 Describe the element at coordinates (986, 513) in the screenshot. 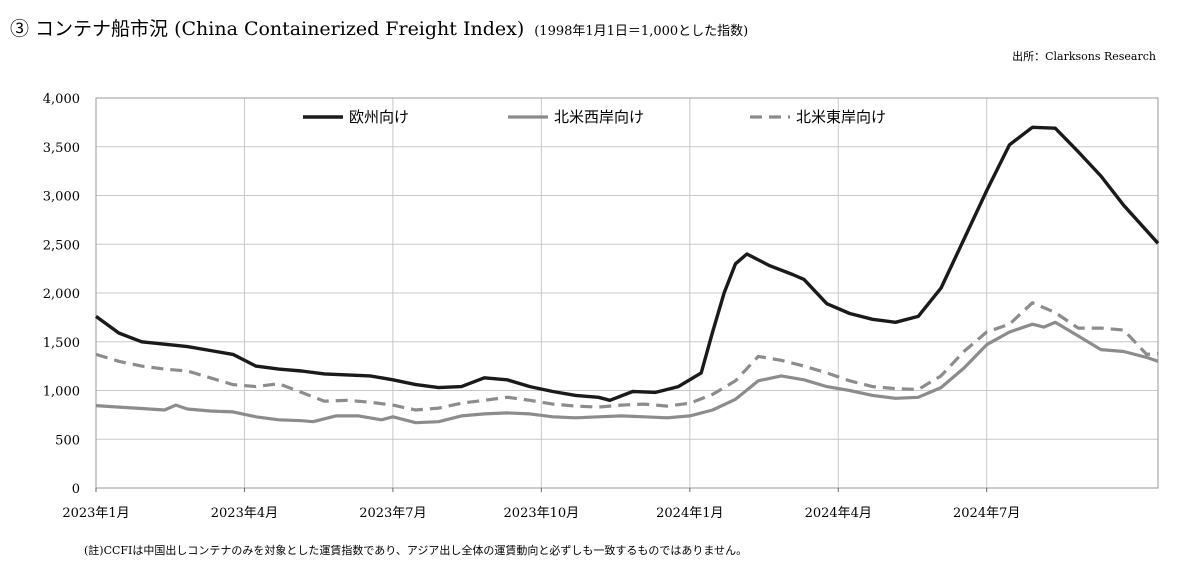

I see `x-tick-label: 2024年7月` at that location.